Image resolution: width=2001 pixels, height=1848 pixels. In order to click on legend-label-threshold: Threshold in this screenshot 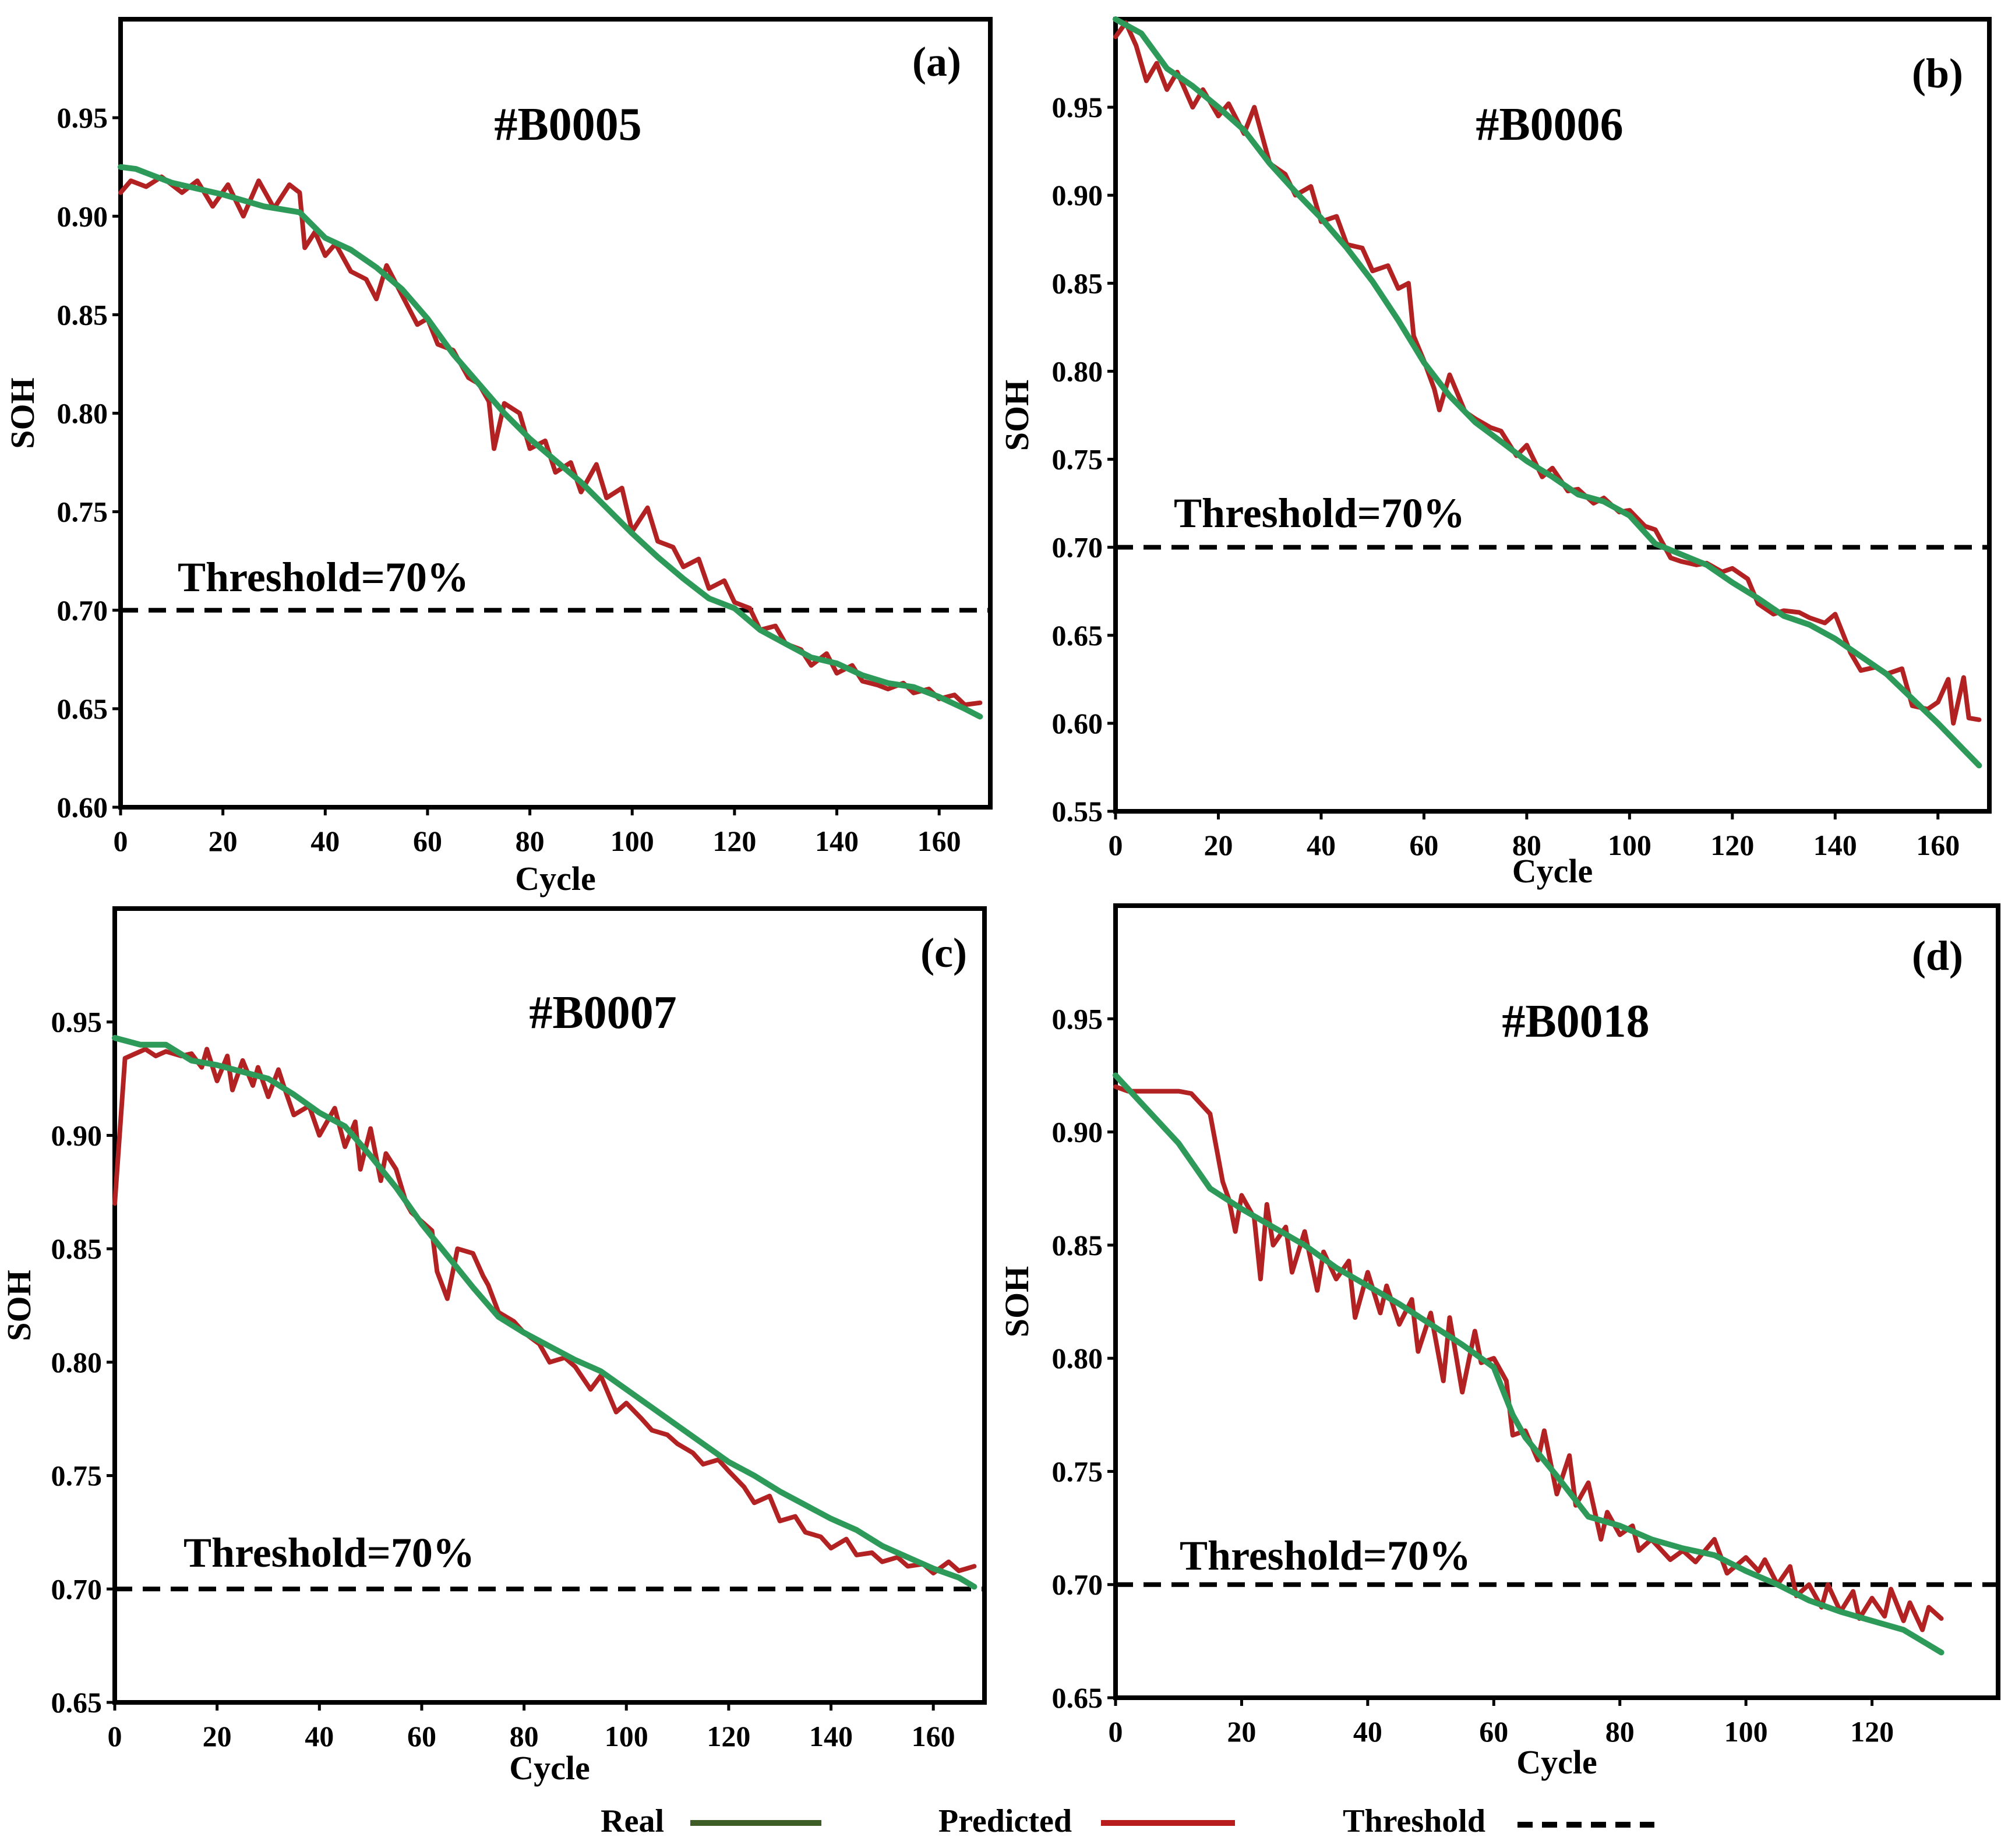, I will do `click(1414, 1821)`.